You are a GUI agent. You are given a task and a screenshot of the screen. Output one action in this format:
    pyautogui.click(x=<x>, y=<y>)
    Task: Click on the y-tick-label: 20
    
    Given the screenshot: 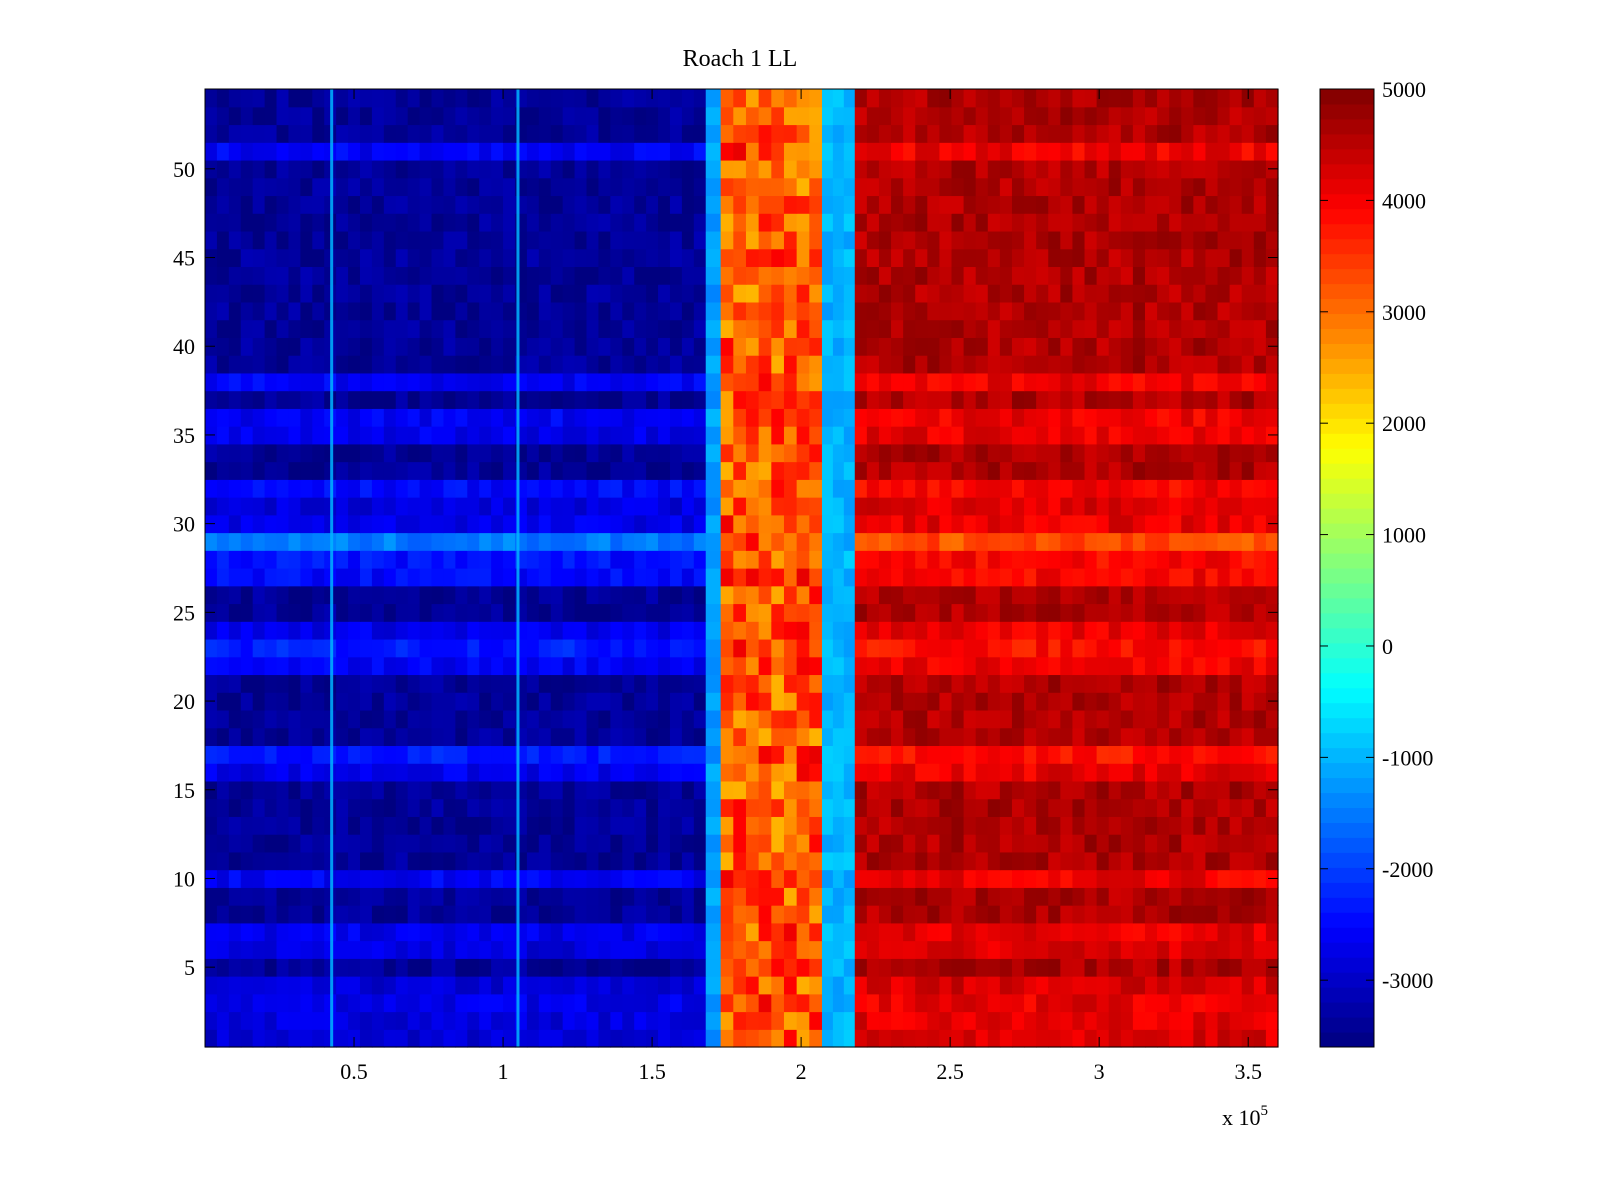 What is the action you would take?
    pyautogui.click(x=184, y=701)
    